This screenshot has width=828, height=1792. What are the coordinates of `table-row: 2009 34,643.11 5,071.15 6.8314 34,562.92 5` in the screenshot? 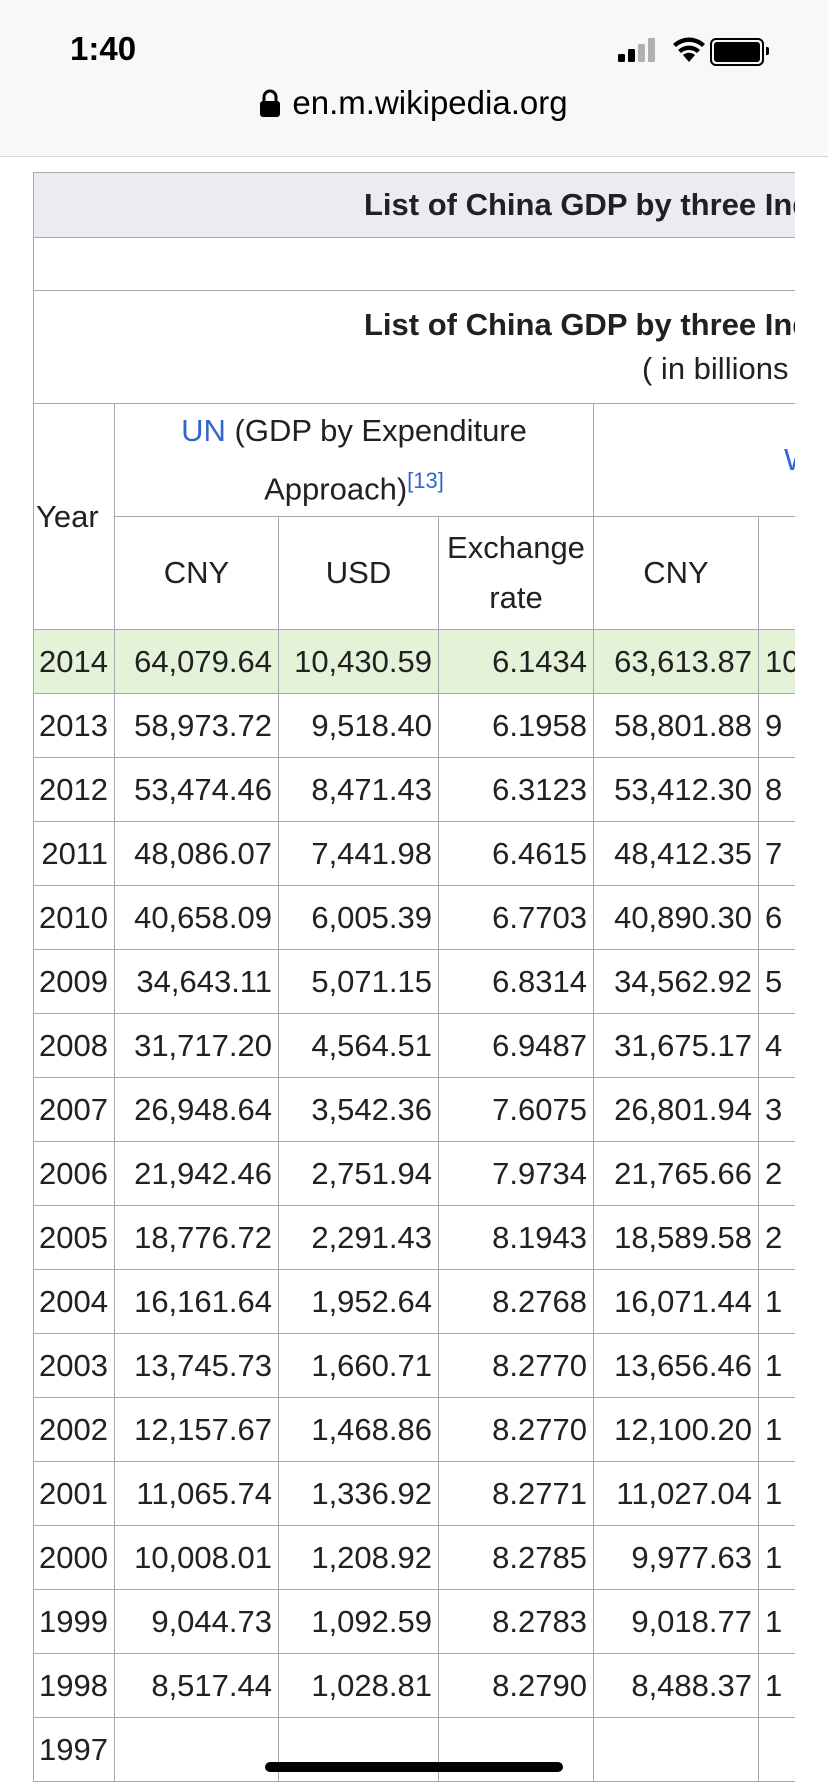 It's located at (414, 981).